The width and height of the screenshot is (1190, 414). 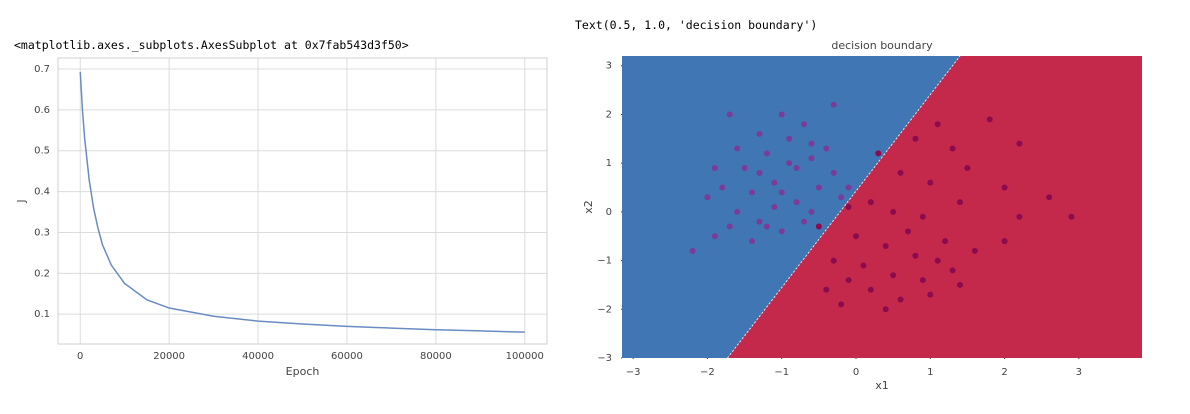 What do you see at coordinates (633, 372) in the screenshot?
I see `x-tick-label: −3` at bounding box center [633, 372].